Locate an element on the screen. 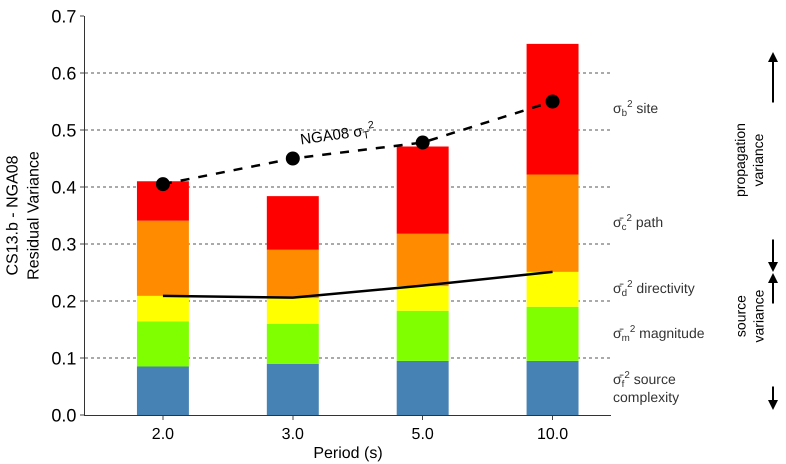  text: σ$_{b}$$^{2}$ site is located at coordinates (635, 109).